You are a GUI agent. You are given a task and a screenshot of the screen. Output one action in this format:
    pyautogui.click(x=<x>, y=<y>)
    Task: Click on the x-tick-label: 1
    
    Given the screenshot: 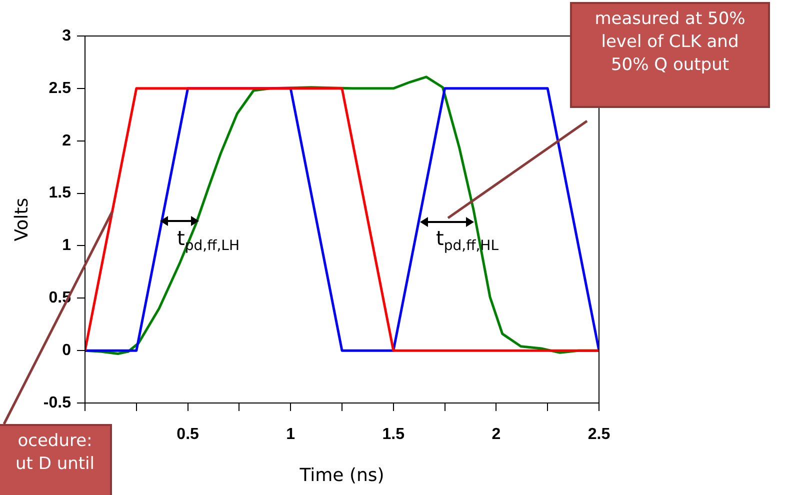 What is the action you would take?
    pyautogui.click(x=291, y=435)
    